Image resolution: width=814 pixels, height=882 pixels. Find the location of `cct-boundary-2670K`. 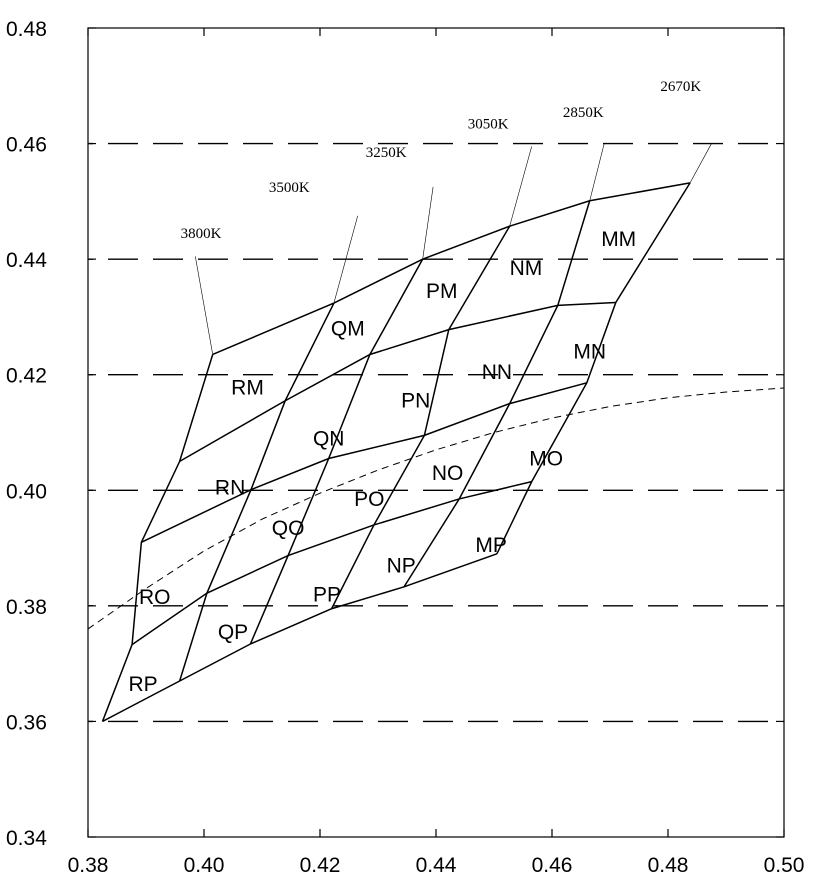

cct-boundary-2670K is located at coordinates (593, 368).